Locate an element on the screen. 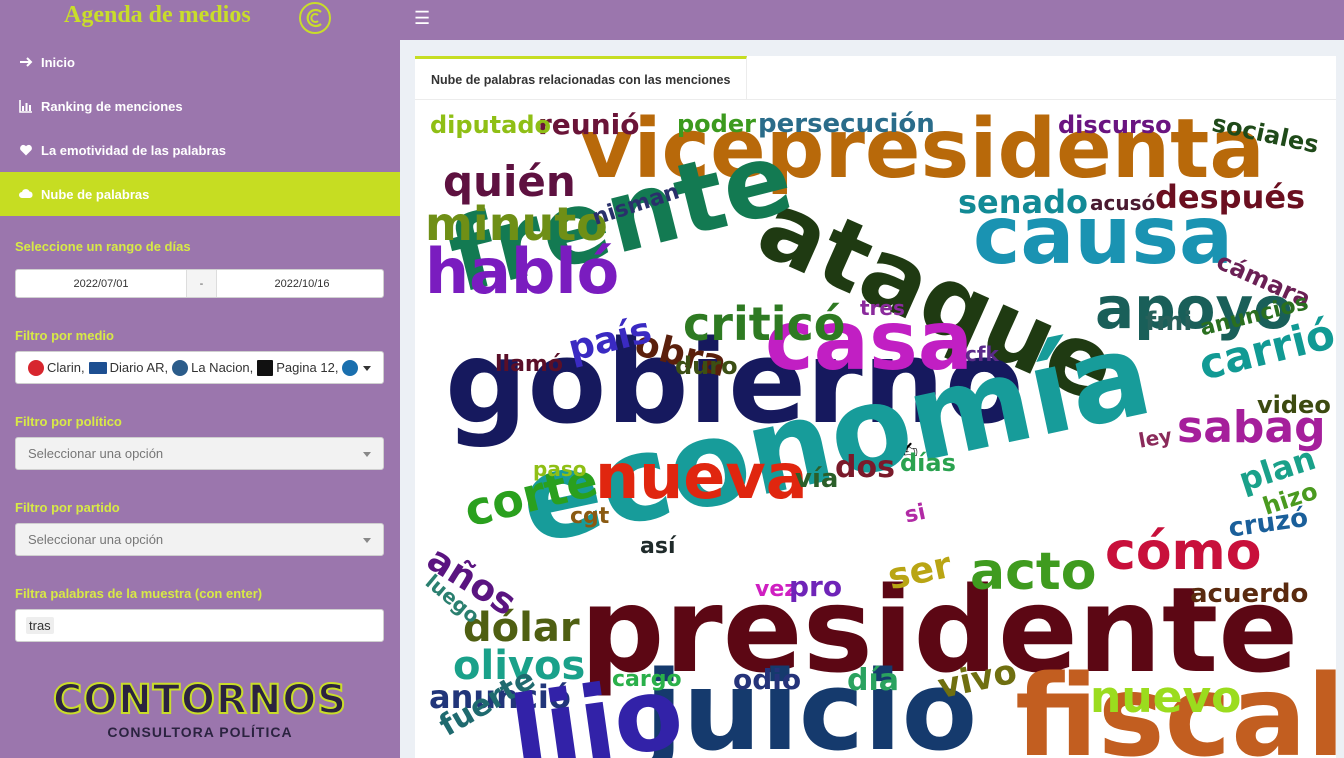 The height and width of the screenshot is (758, 1344). medio-logo-icon is located at coordinates (350, 367).